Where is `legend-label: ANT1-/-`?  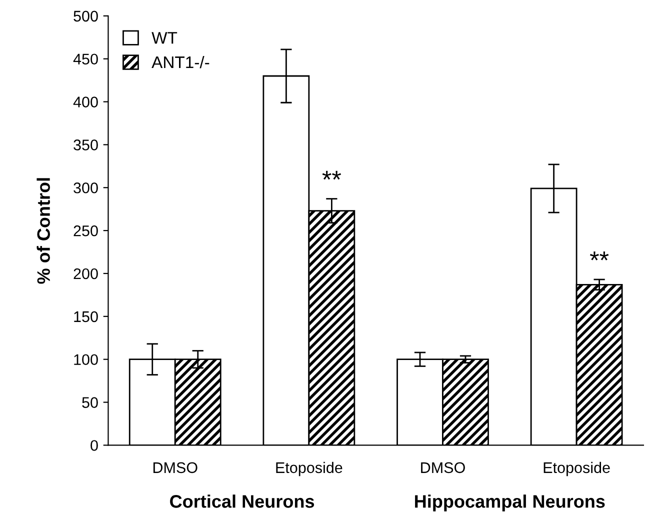
legend-label: ANT1-/- is located at coordinates (181, 62).